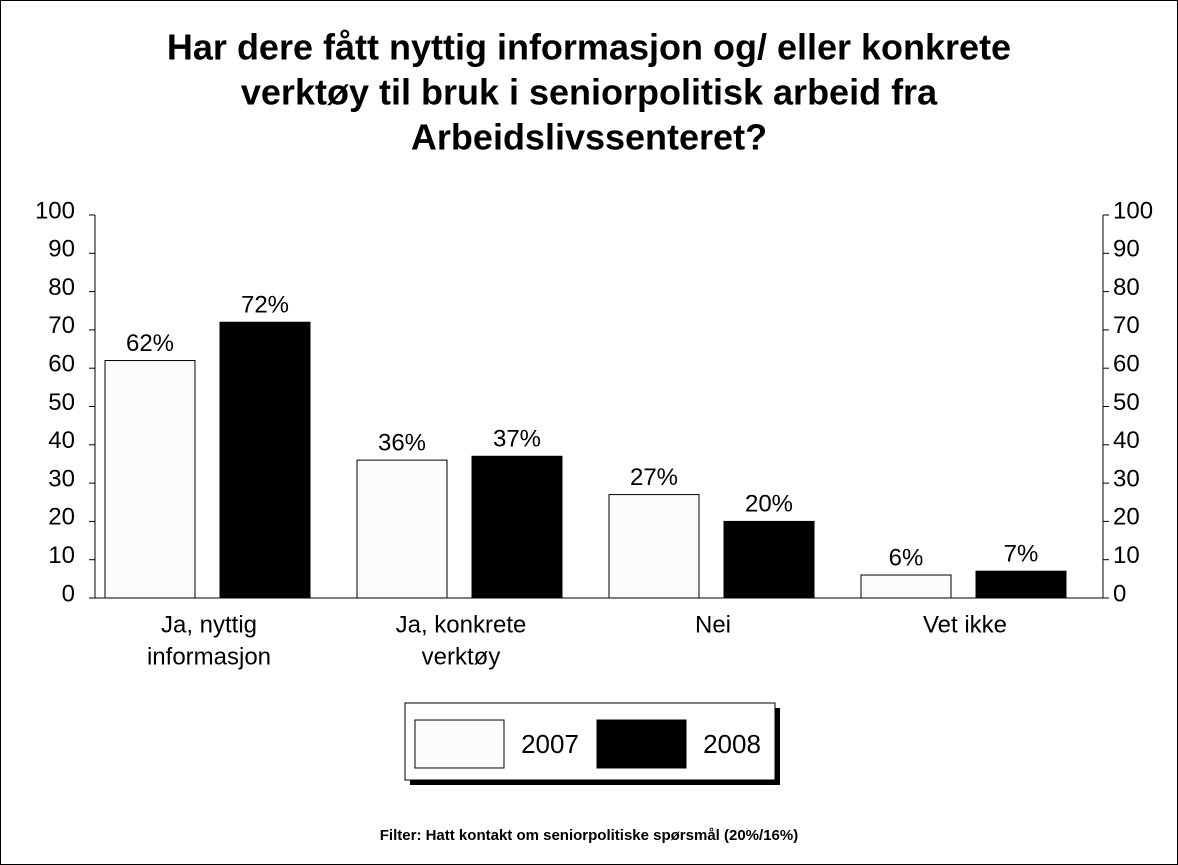 This screenshot has height=865, width=1178. What do you see at coordinates (61, 287) in the screenshot?
I see `y-tick-label: 80` at bounding box center [61, 287].